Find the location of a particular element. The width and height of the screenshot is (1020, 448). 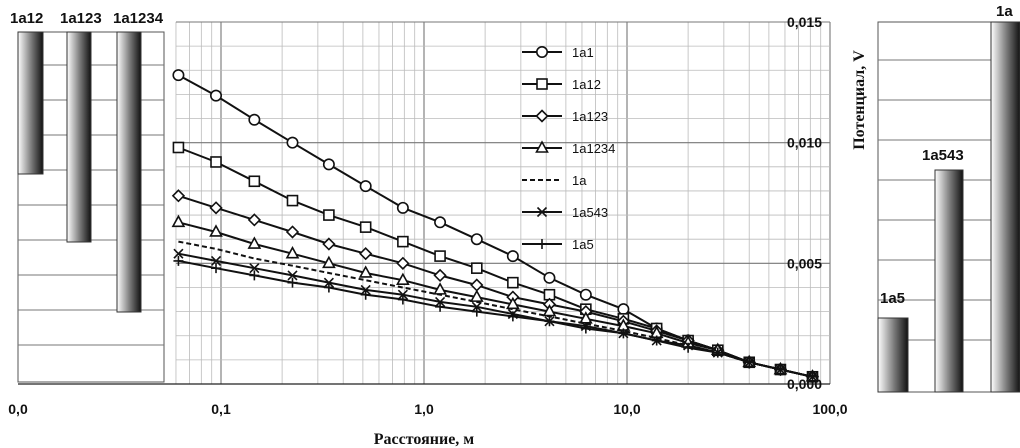

legend-marker-1a1 is located at coordinates (541, 51).